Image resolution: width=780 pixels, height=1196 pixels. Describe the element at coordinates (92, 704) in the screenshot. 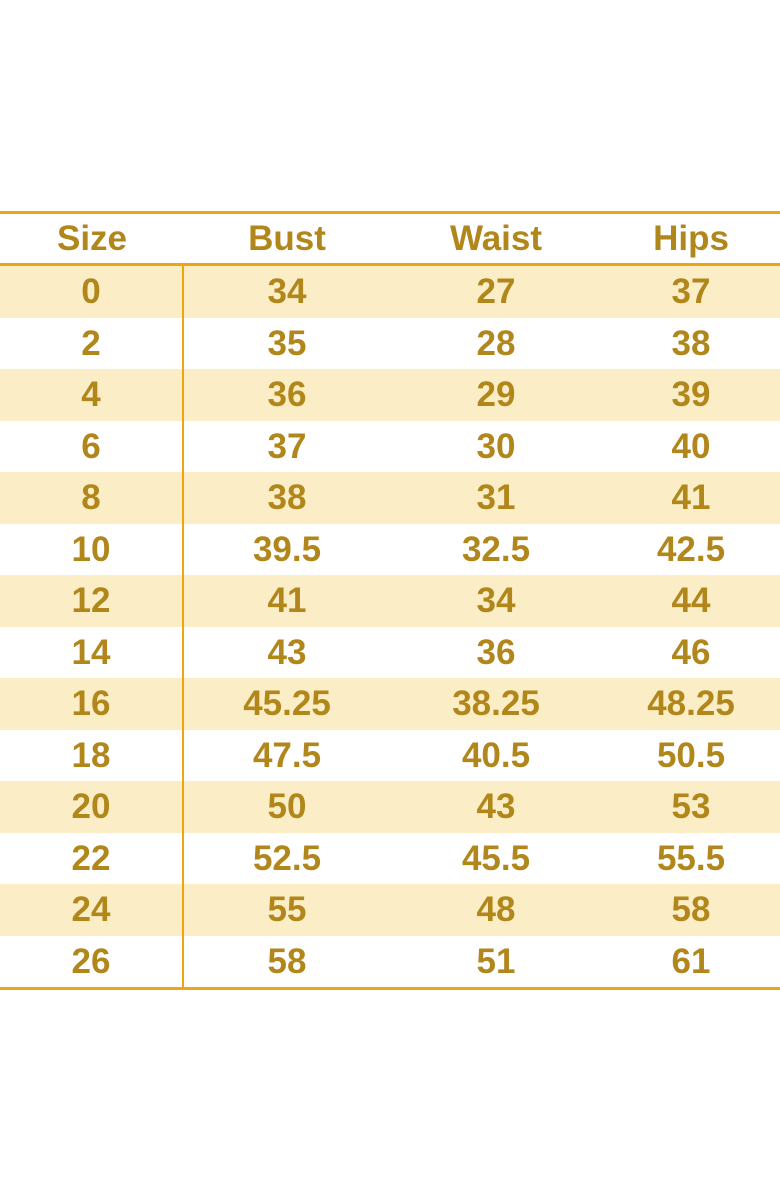

I see `size-cell: 16` at that location.